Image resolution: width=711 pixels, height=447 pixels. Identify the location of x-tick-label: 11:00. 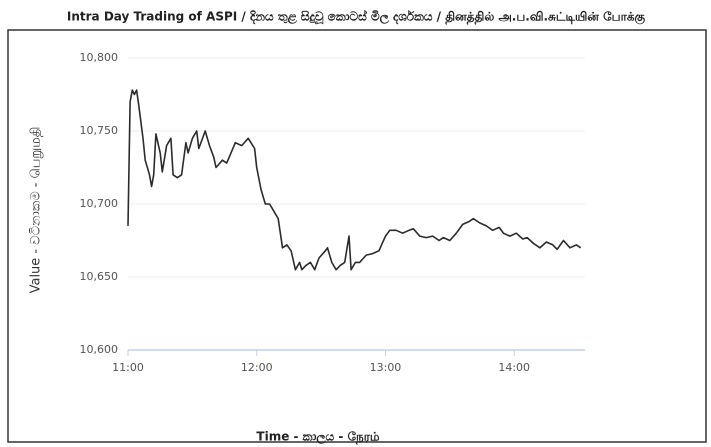
(128, 367).